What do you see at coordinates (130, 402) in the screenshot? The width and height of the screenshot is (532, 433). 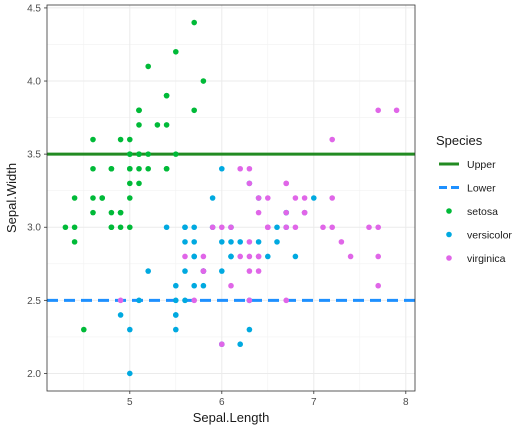 I see `x-tick-label: 5` at bounding box center [130, 402].